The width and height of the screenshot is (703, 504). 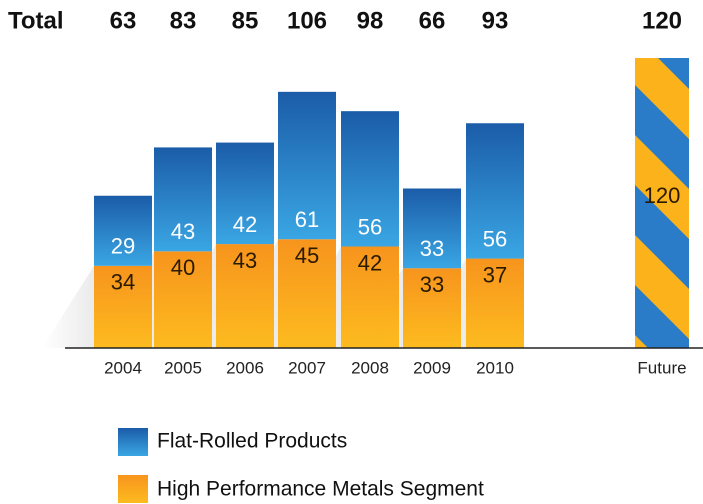 What do you see at coordinates (662, 195) in the screenshot?
I see `value-label: 120` at bounding box center [662, 195].